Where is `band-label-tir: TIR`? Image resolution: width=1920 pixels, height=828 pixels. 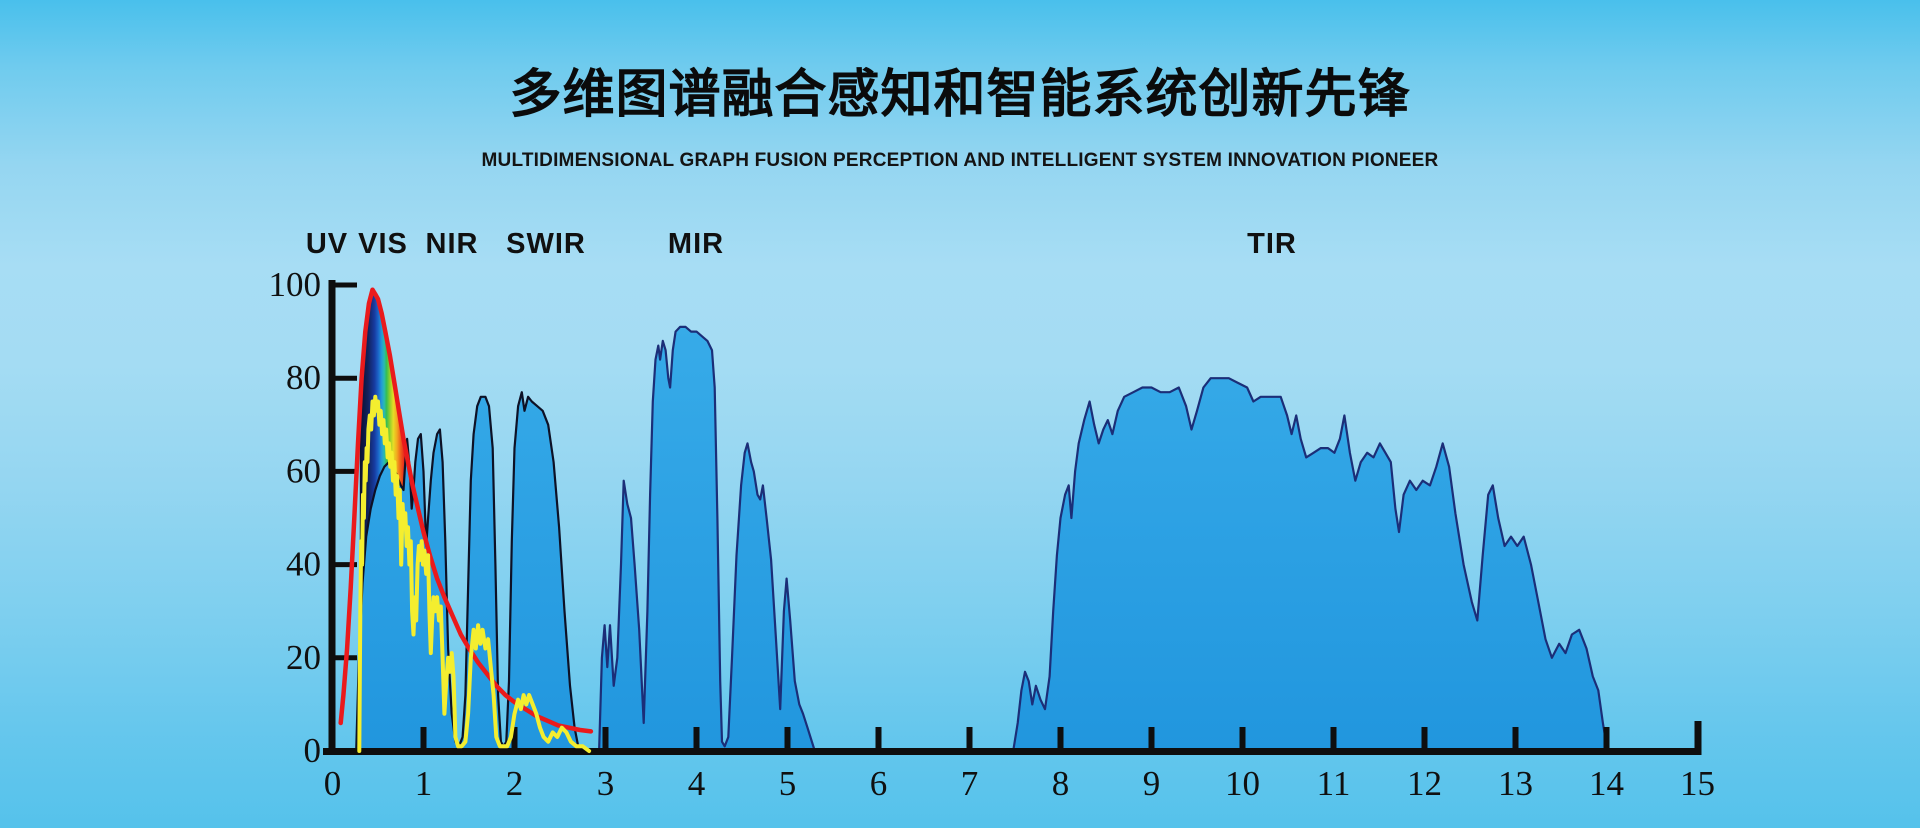 band-label-tir: TIR is located at coordinates (1272, 244).